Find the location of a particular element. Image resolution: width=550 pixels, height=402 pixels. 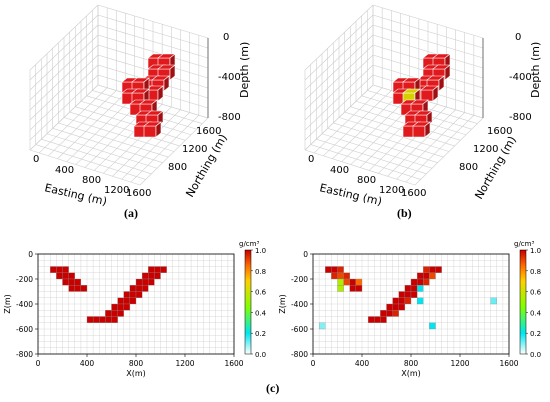

ztick-2-b: -800 is located at coordinates (520, 117).